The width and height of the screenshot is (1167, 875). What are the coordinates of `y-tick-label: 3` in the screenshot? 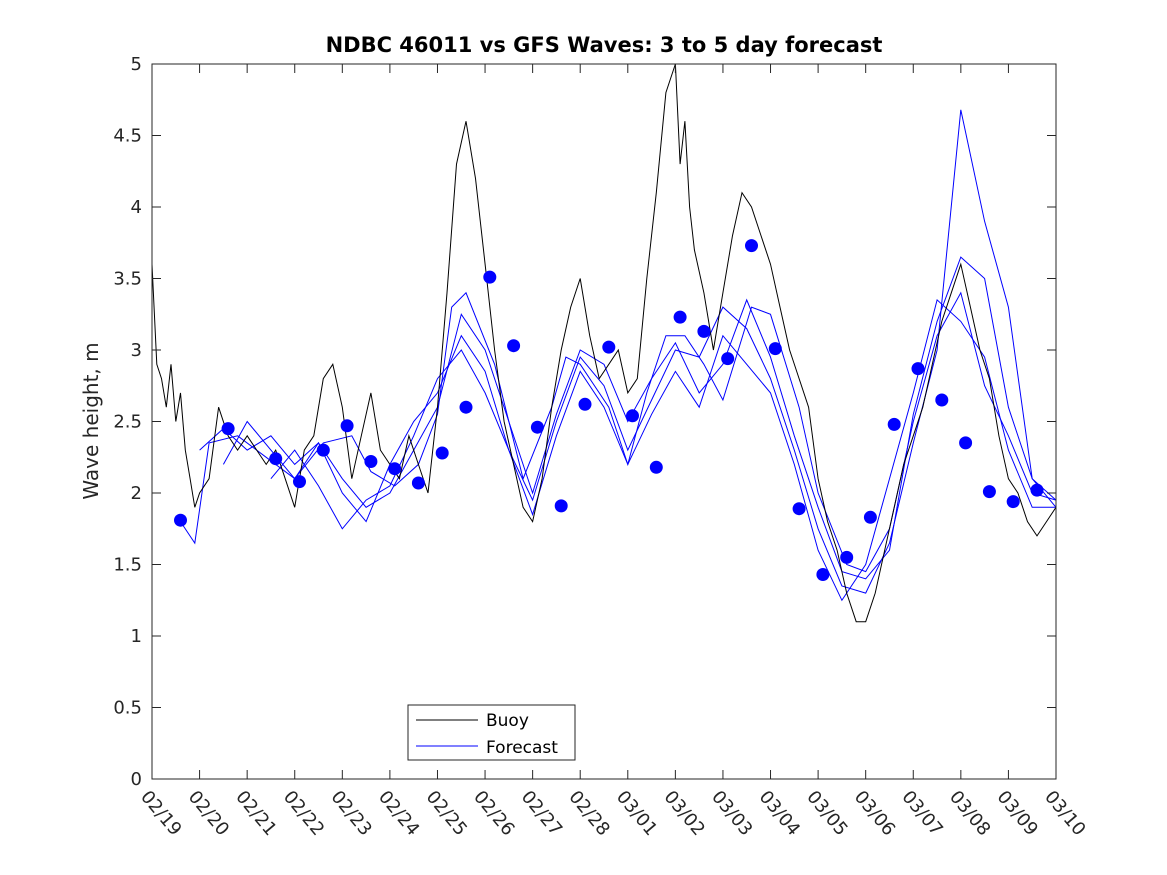 It's located at (136, 350).